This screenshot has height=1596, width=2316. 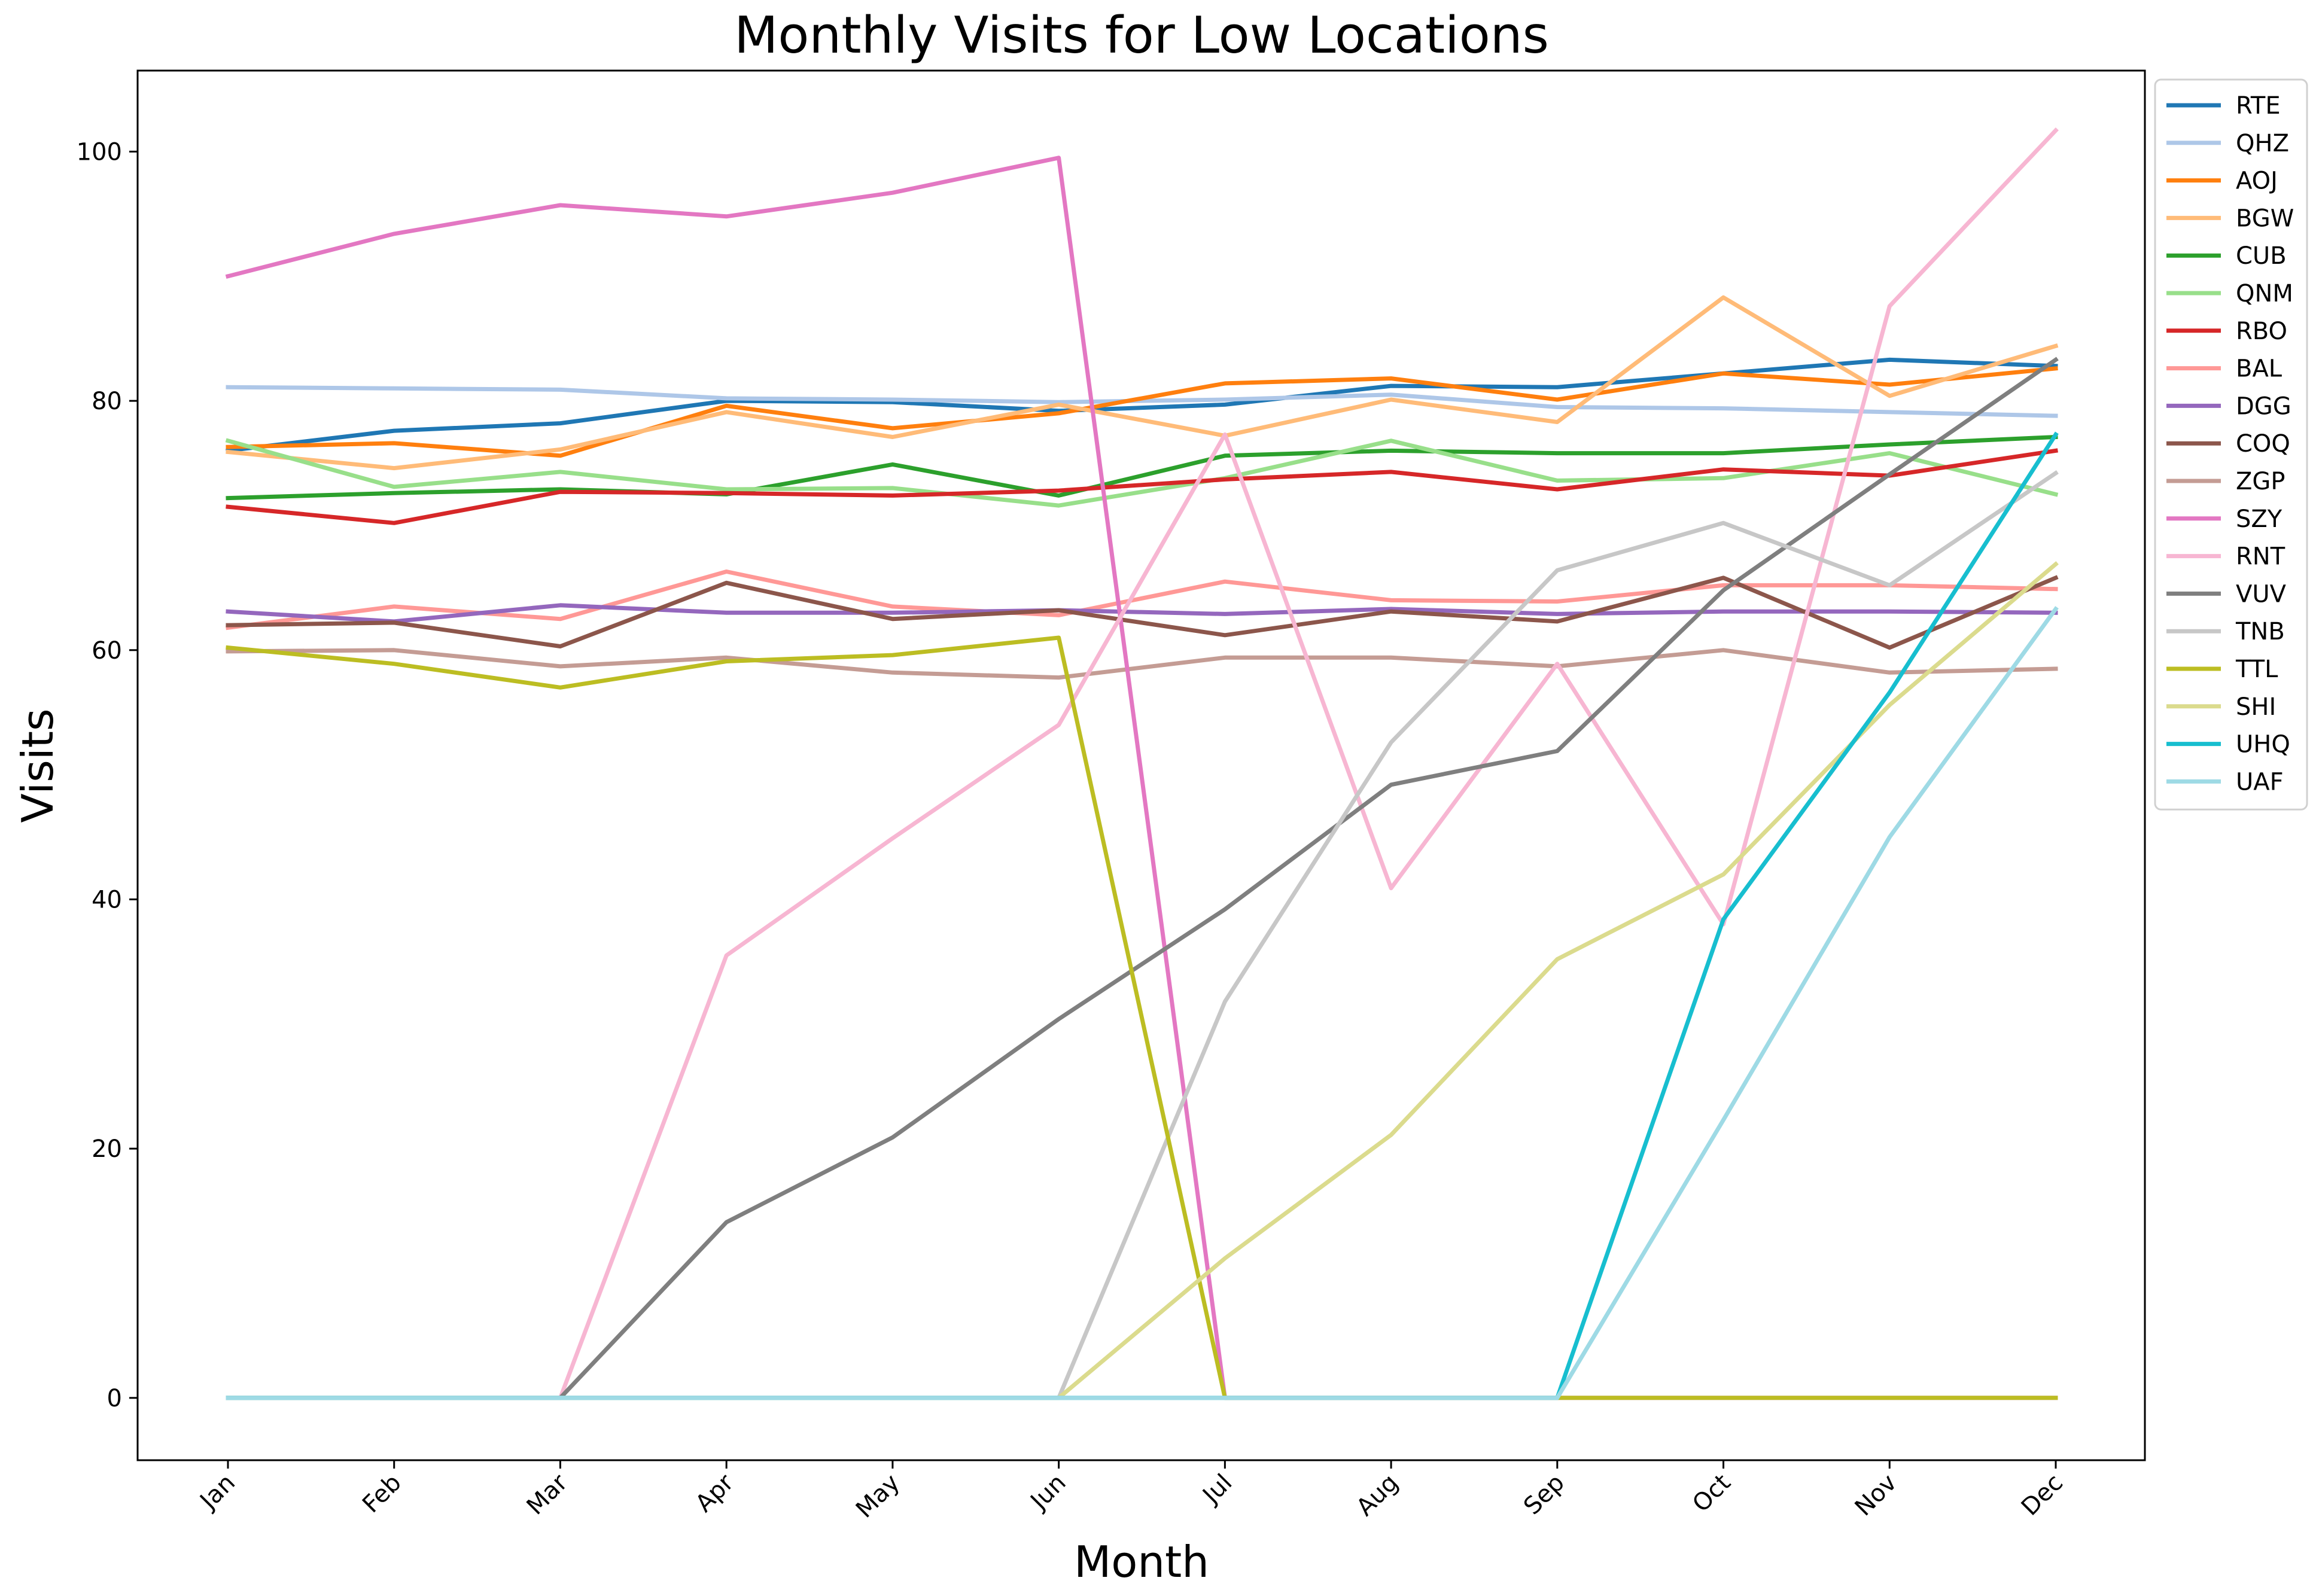 What do you see at coordinates (2259, 519) in the screenshot?
I see `legend-label-szy: SZY` at bounding box center [2259, 519].